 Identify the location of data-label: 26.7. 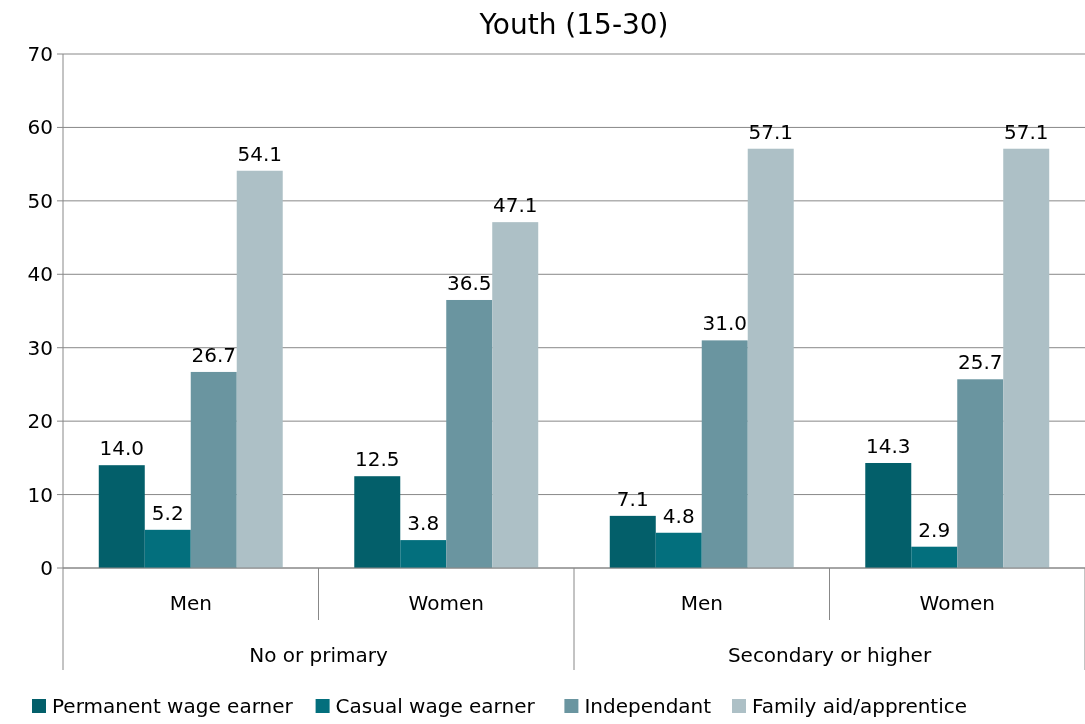
(214, 354).